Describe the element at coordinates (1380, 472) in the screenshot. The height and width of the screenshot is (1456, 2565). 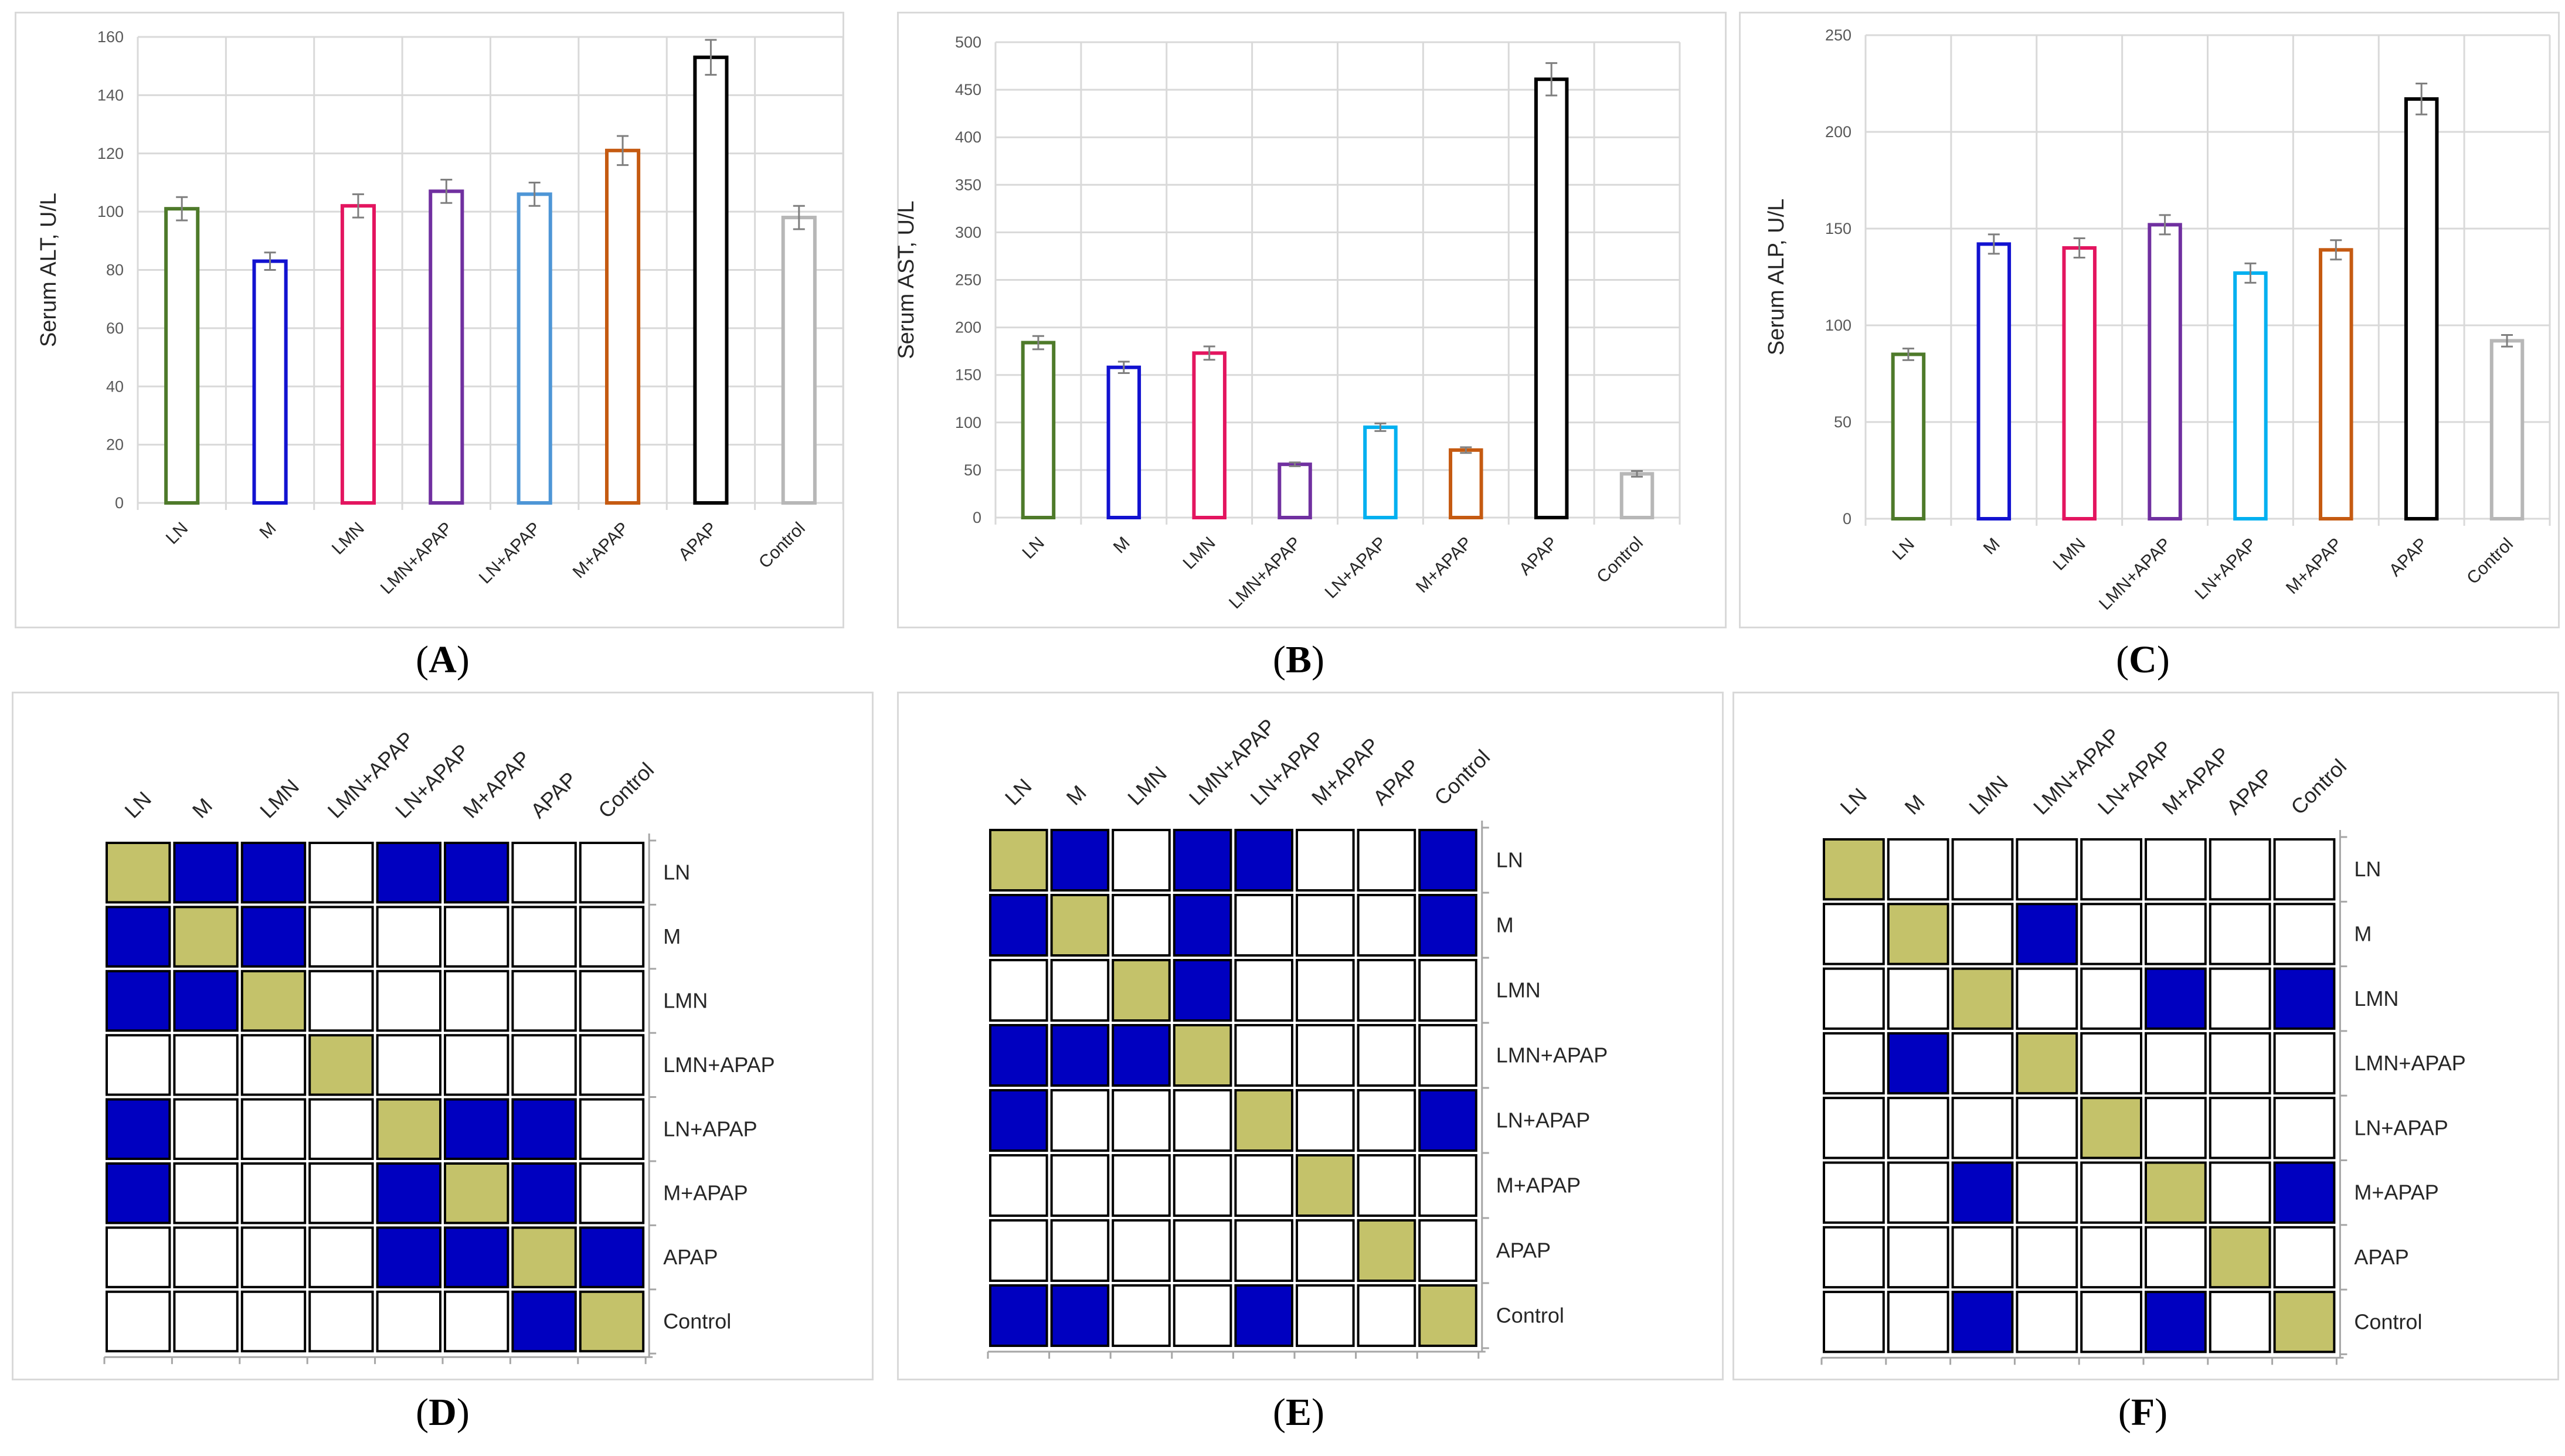
I see `chart-b-bar-ln-apap` at that location.